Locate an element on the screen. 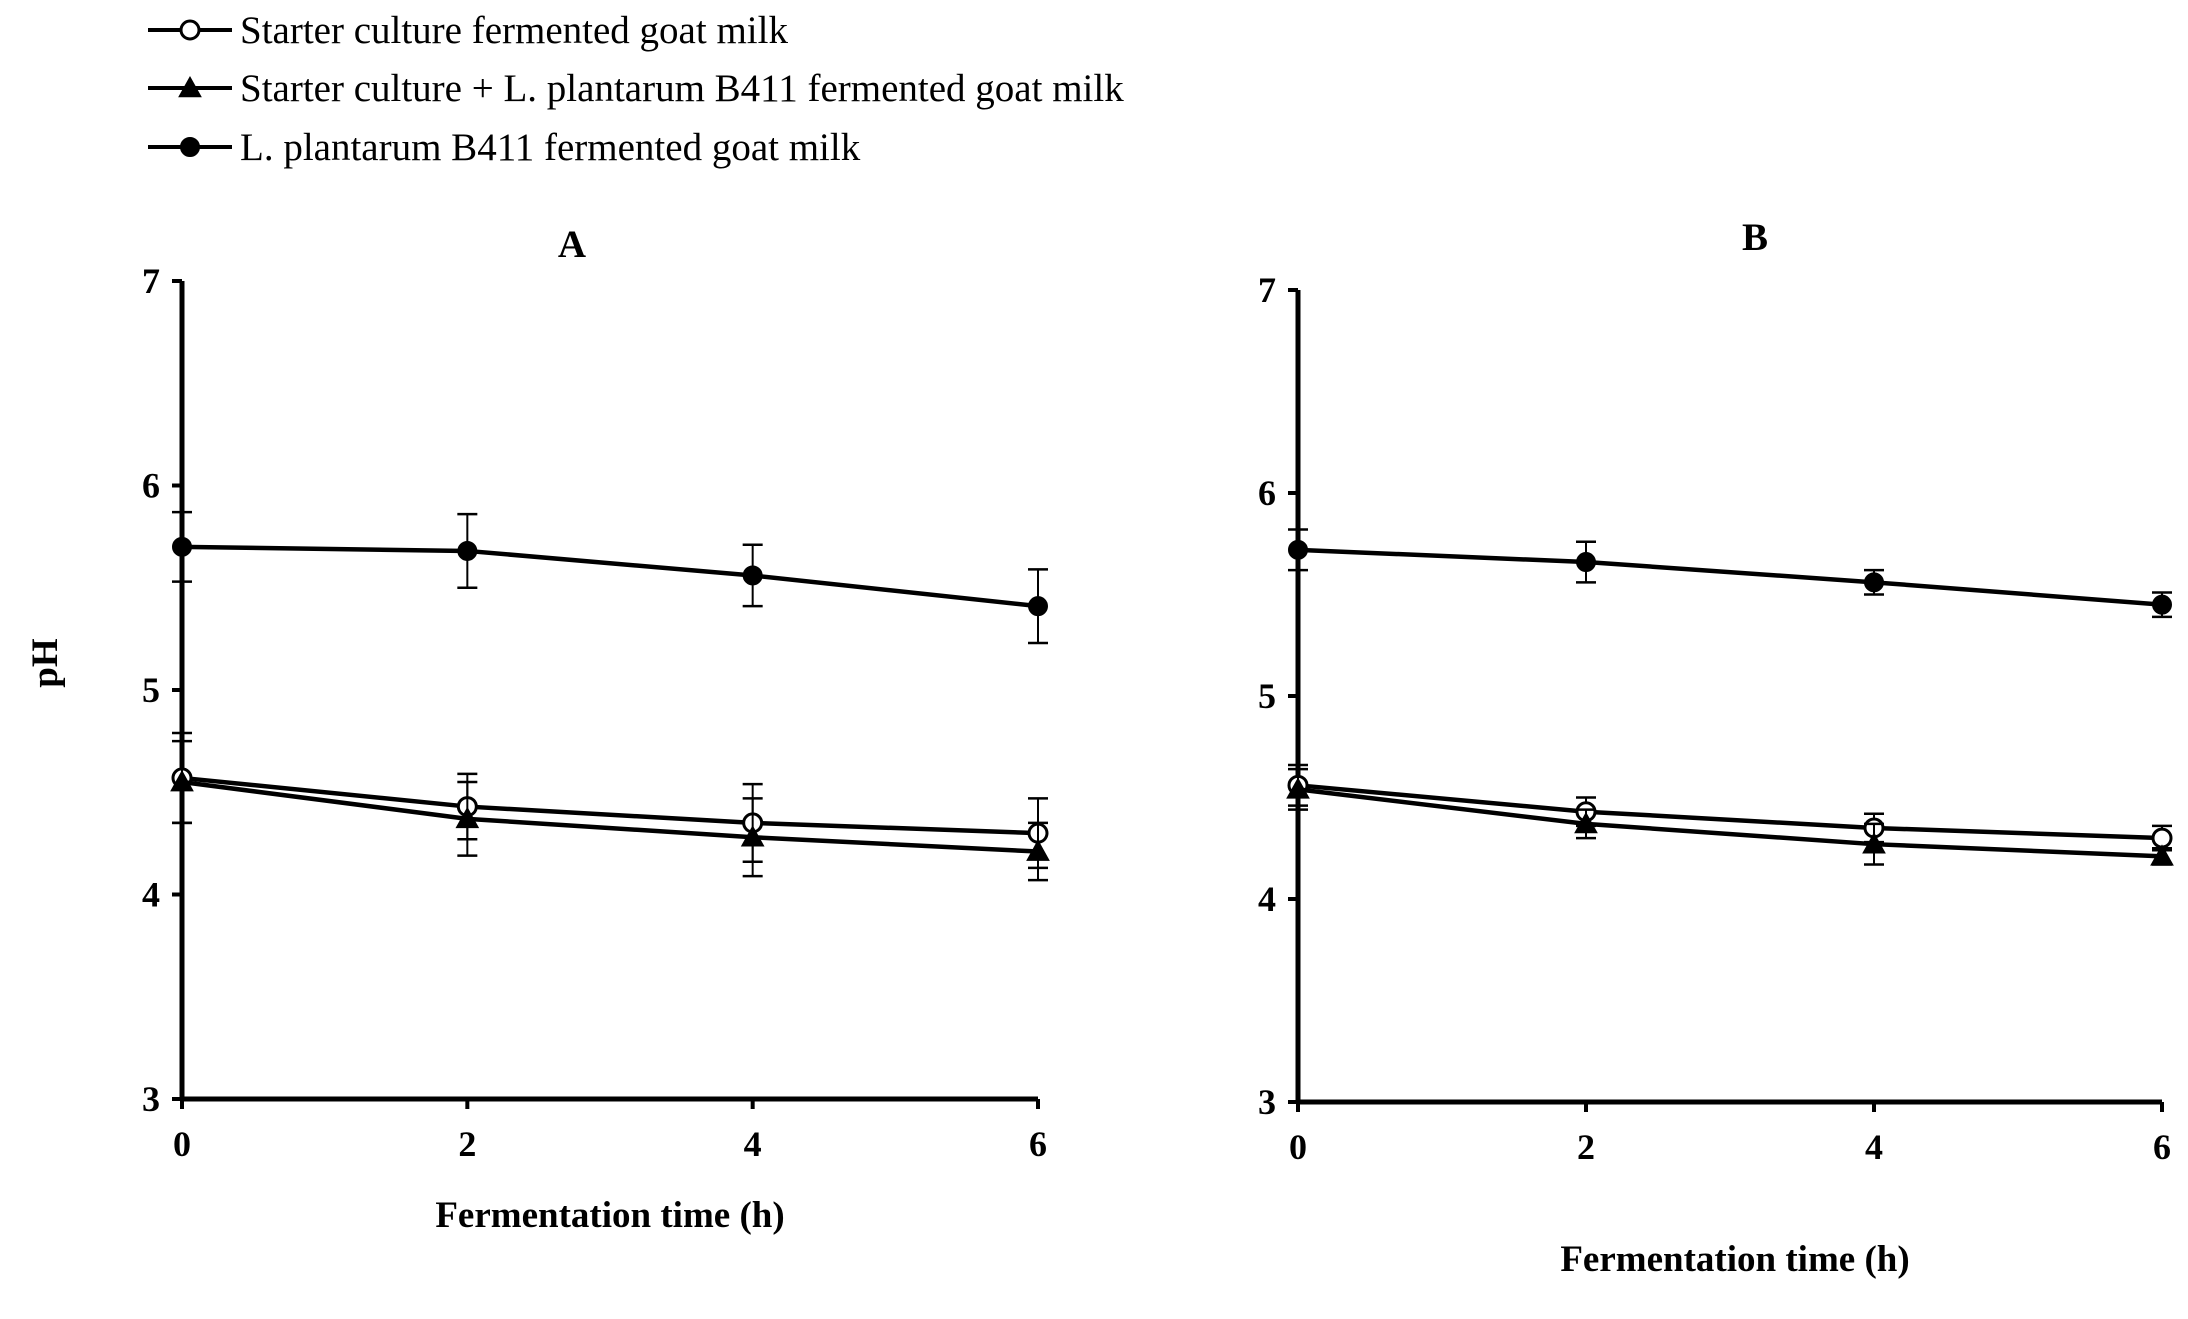  y-axis-label: pH is located at coordinates (45, 663).